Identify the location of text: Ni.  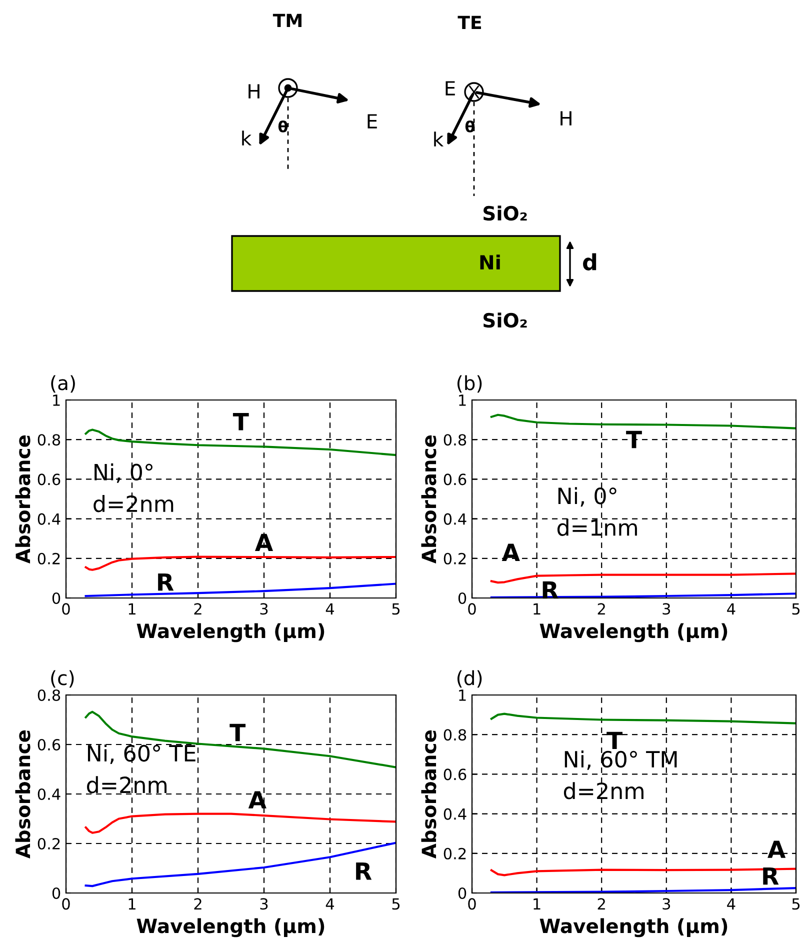
(490, 262).